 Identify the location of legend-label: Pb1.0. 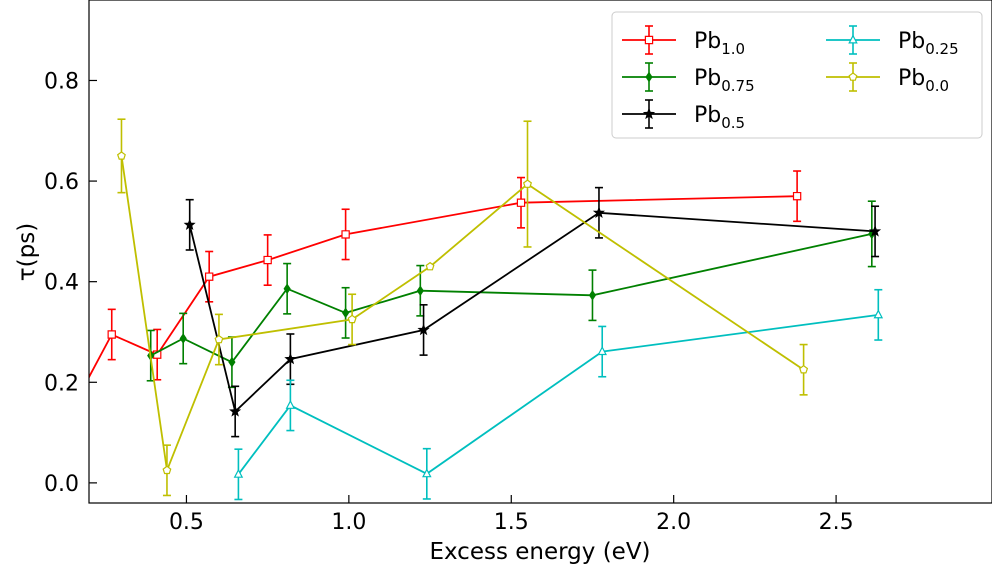
(719, 43).